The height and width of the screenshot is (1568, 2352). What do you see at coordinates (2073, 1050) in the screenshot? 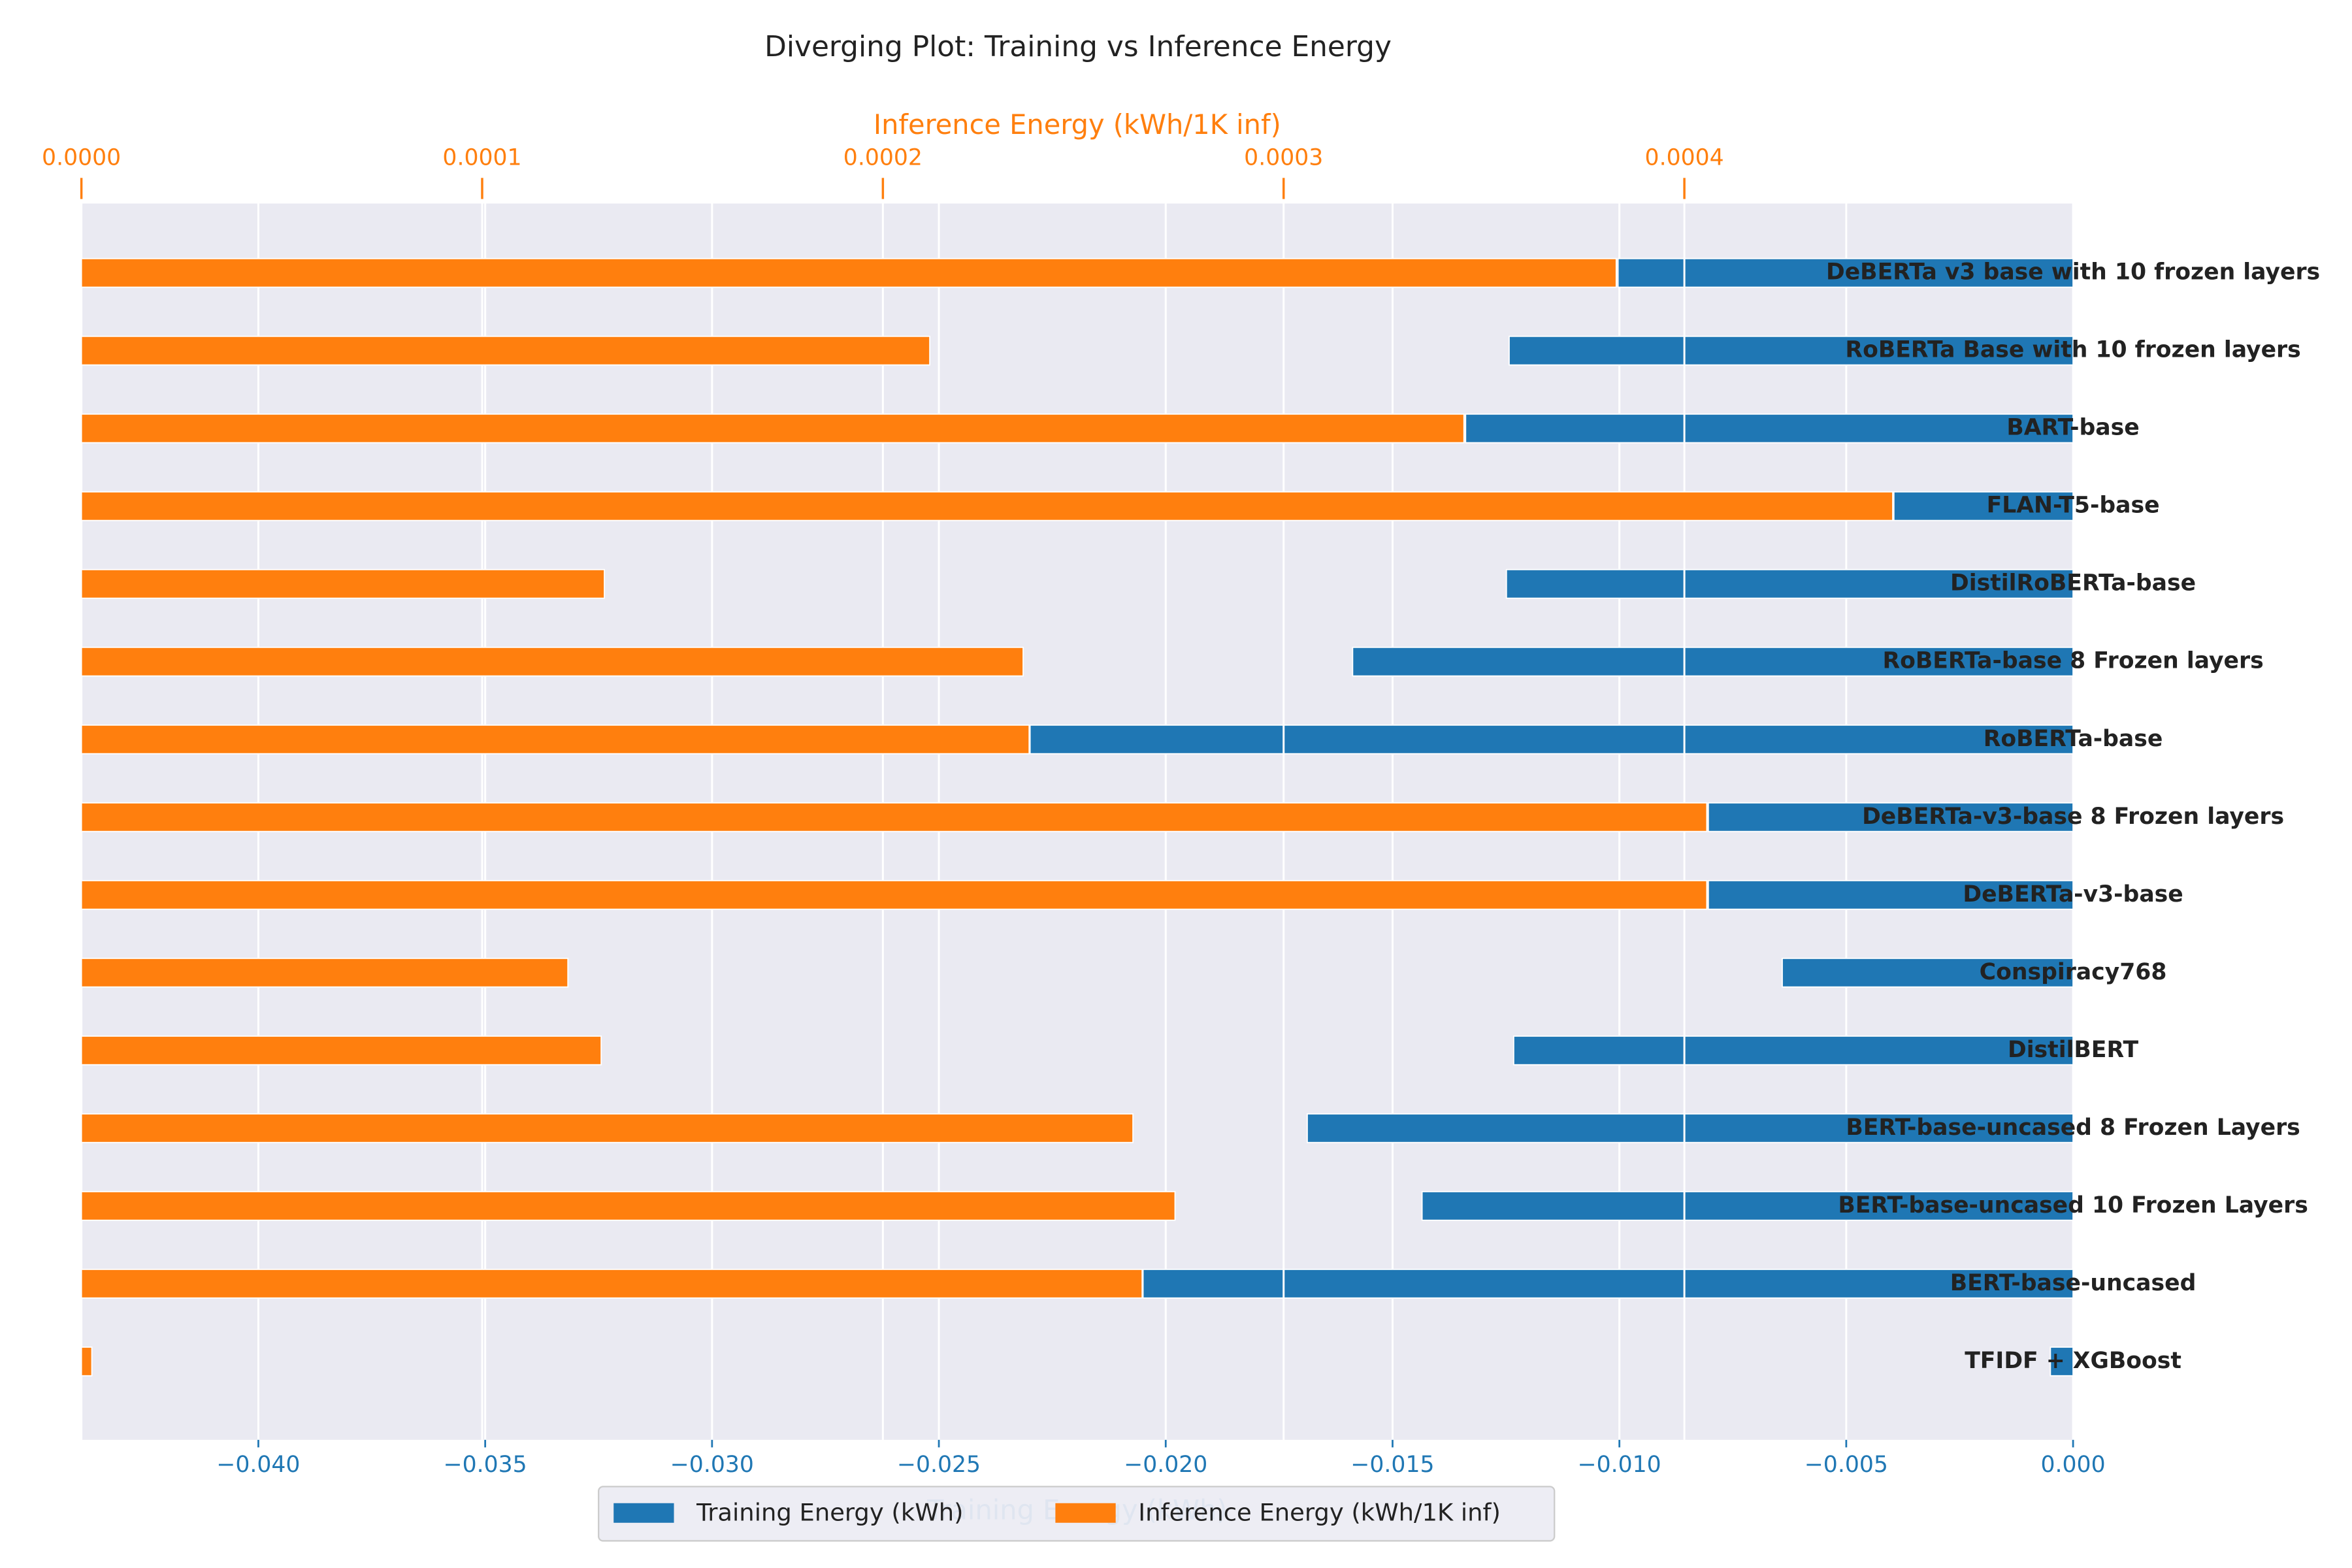
I see `category-label: DistilBERT` at bounding box center [2073, 1050].